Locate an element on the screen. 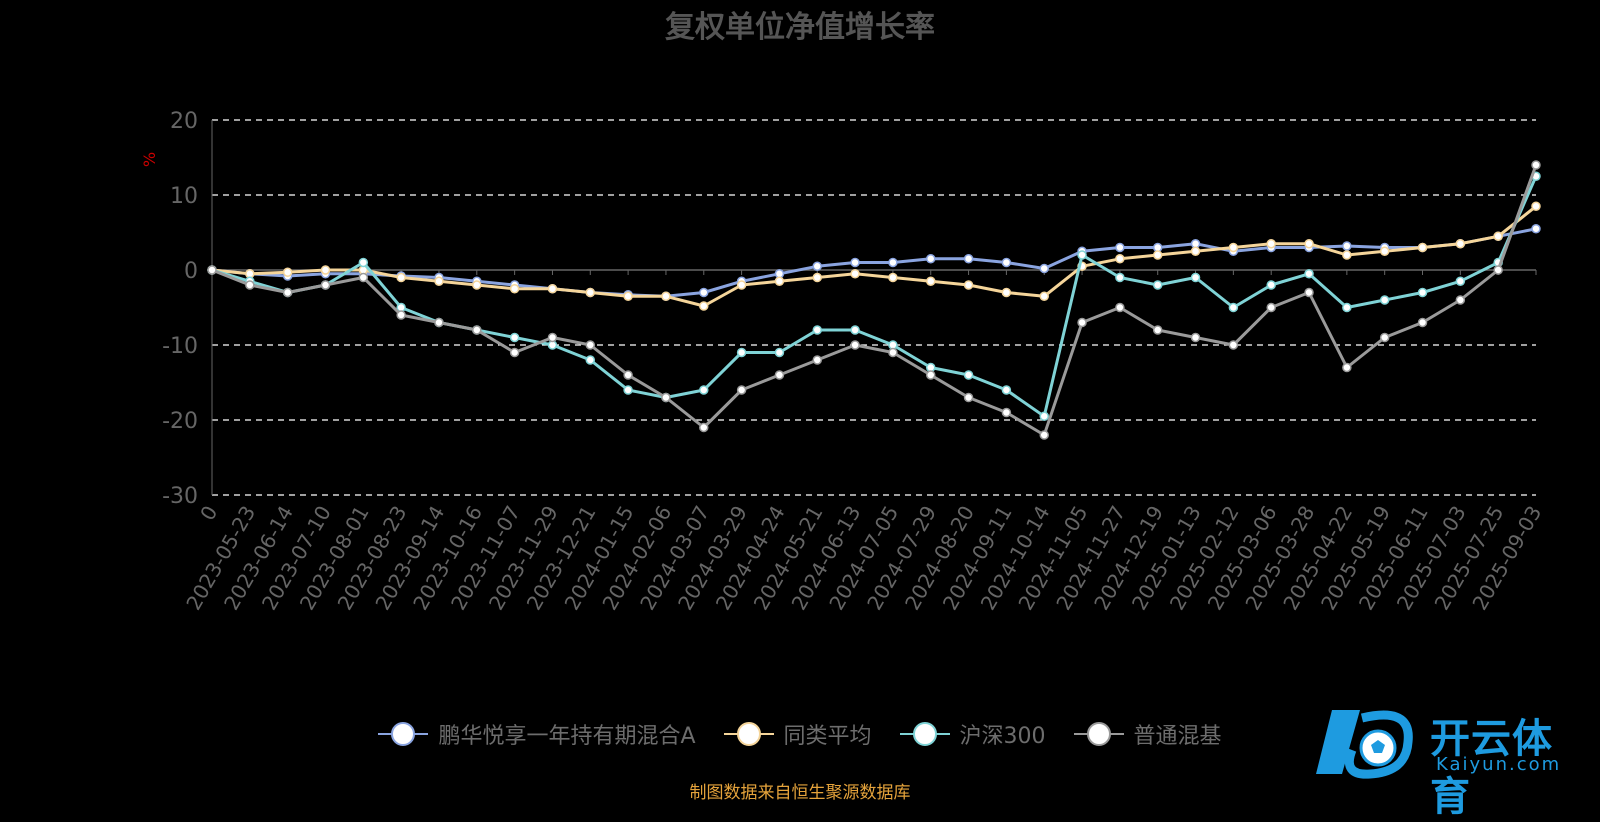 Image resolution: width=1600 pixels, height=822 pixels. y-tick-label: 10 is located at coordinates (184, 196).